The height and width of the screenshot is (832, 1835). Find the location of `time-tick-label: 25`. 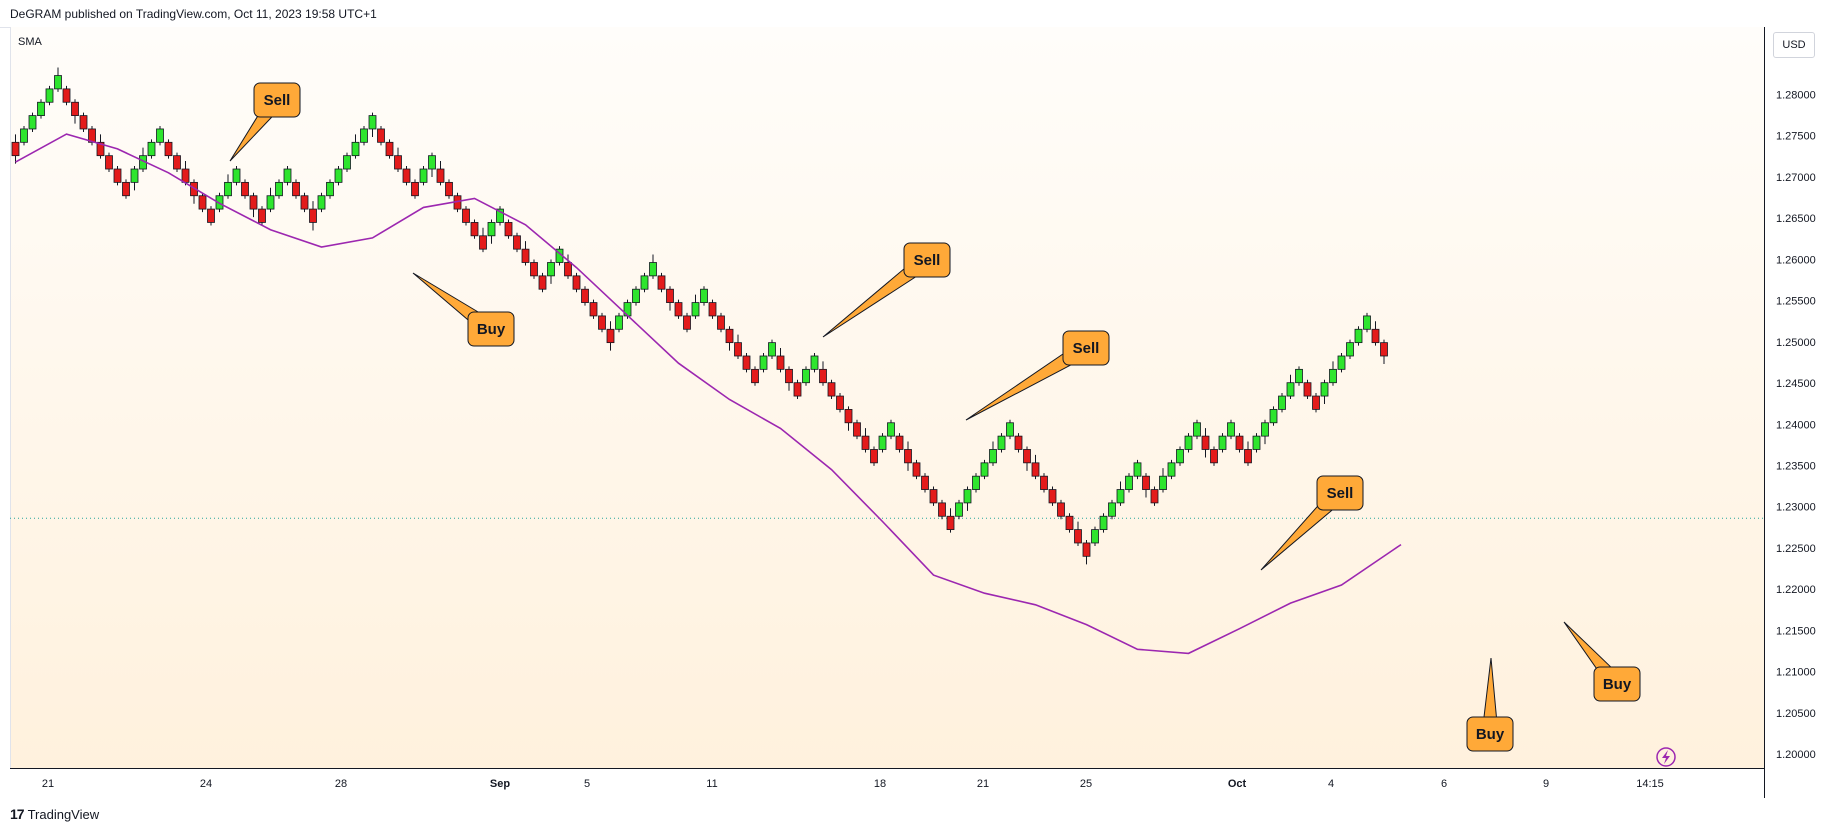

time-tick-label: 25 is located at coordinates (1086, 784).